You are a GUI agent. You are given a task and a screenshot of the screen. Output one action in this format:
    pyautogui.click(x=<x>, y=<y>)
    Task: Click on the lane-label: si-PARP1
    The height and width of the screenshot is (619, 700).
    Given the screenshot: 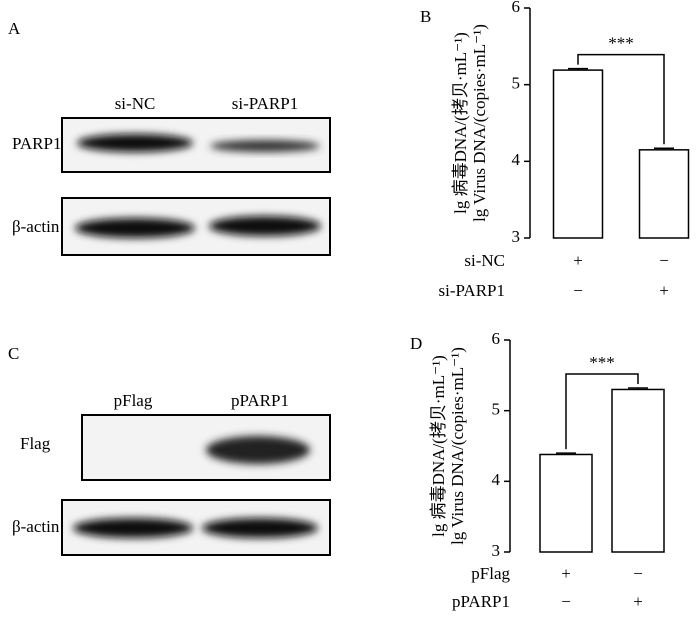 What is the action you would take?
    pyautogui.click(x=265, y=103)
    